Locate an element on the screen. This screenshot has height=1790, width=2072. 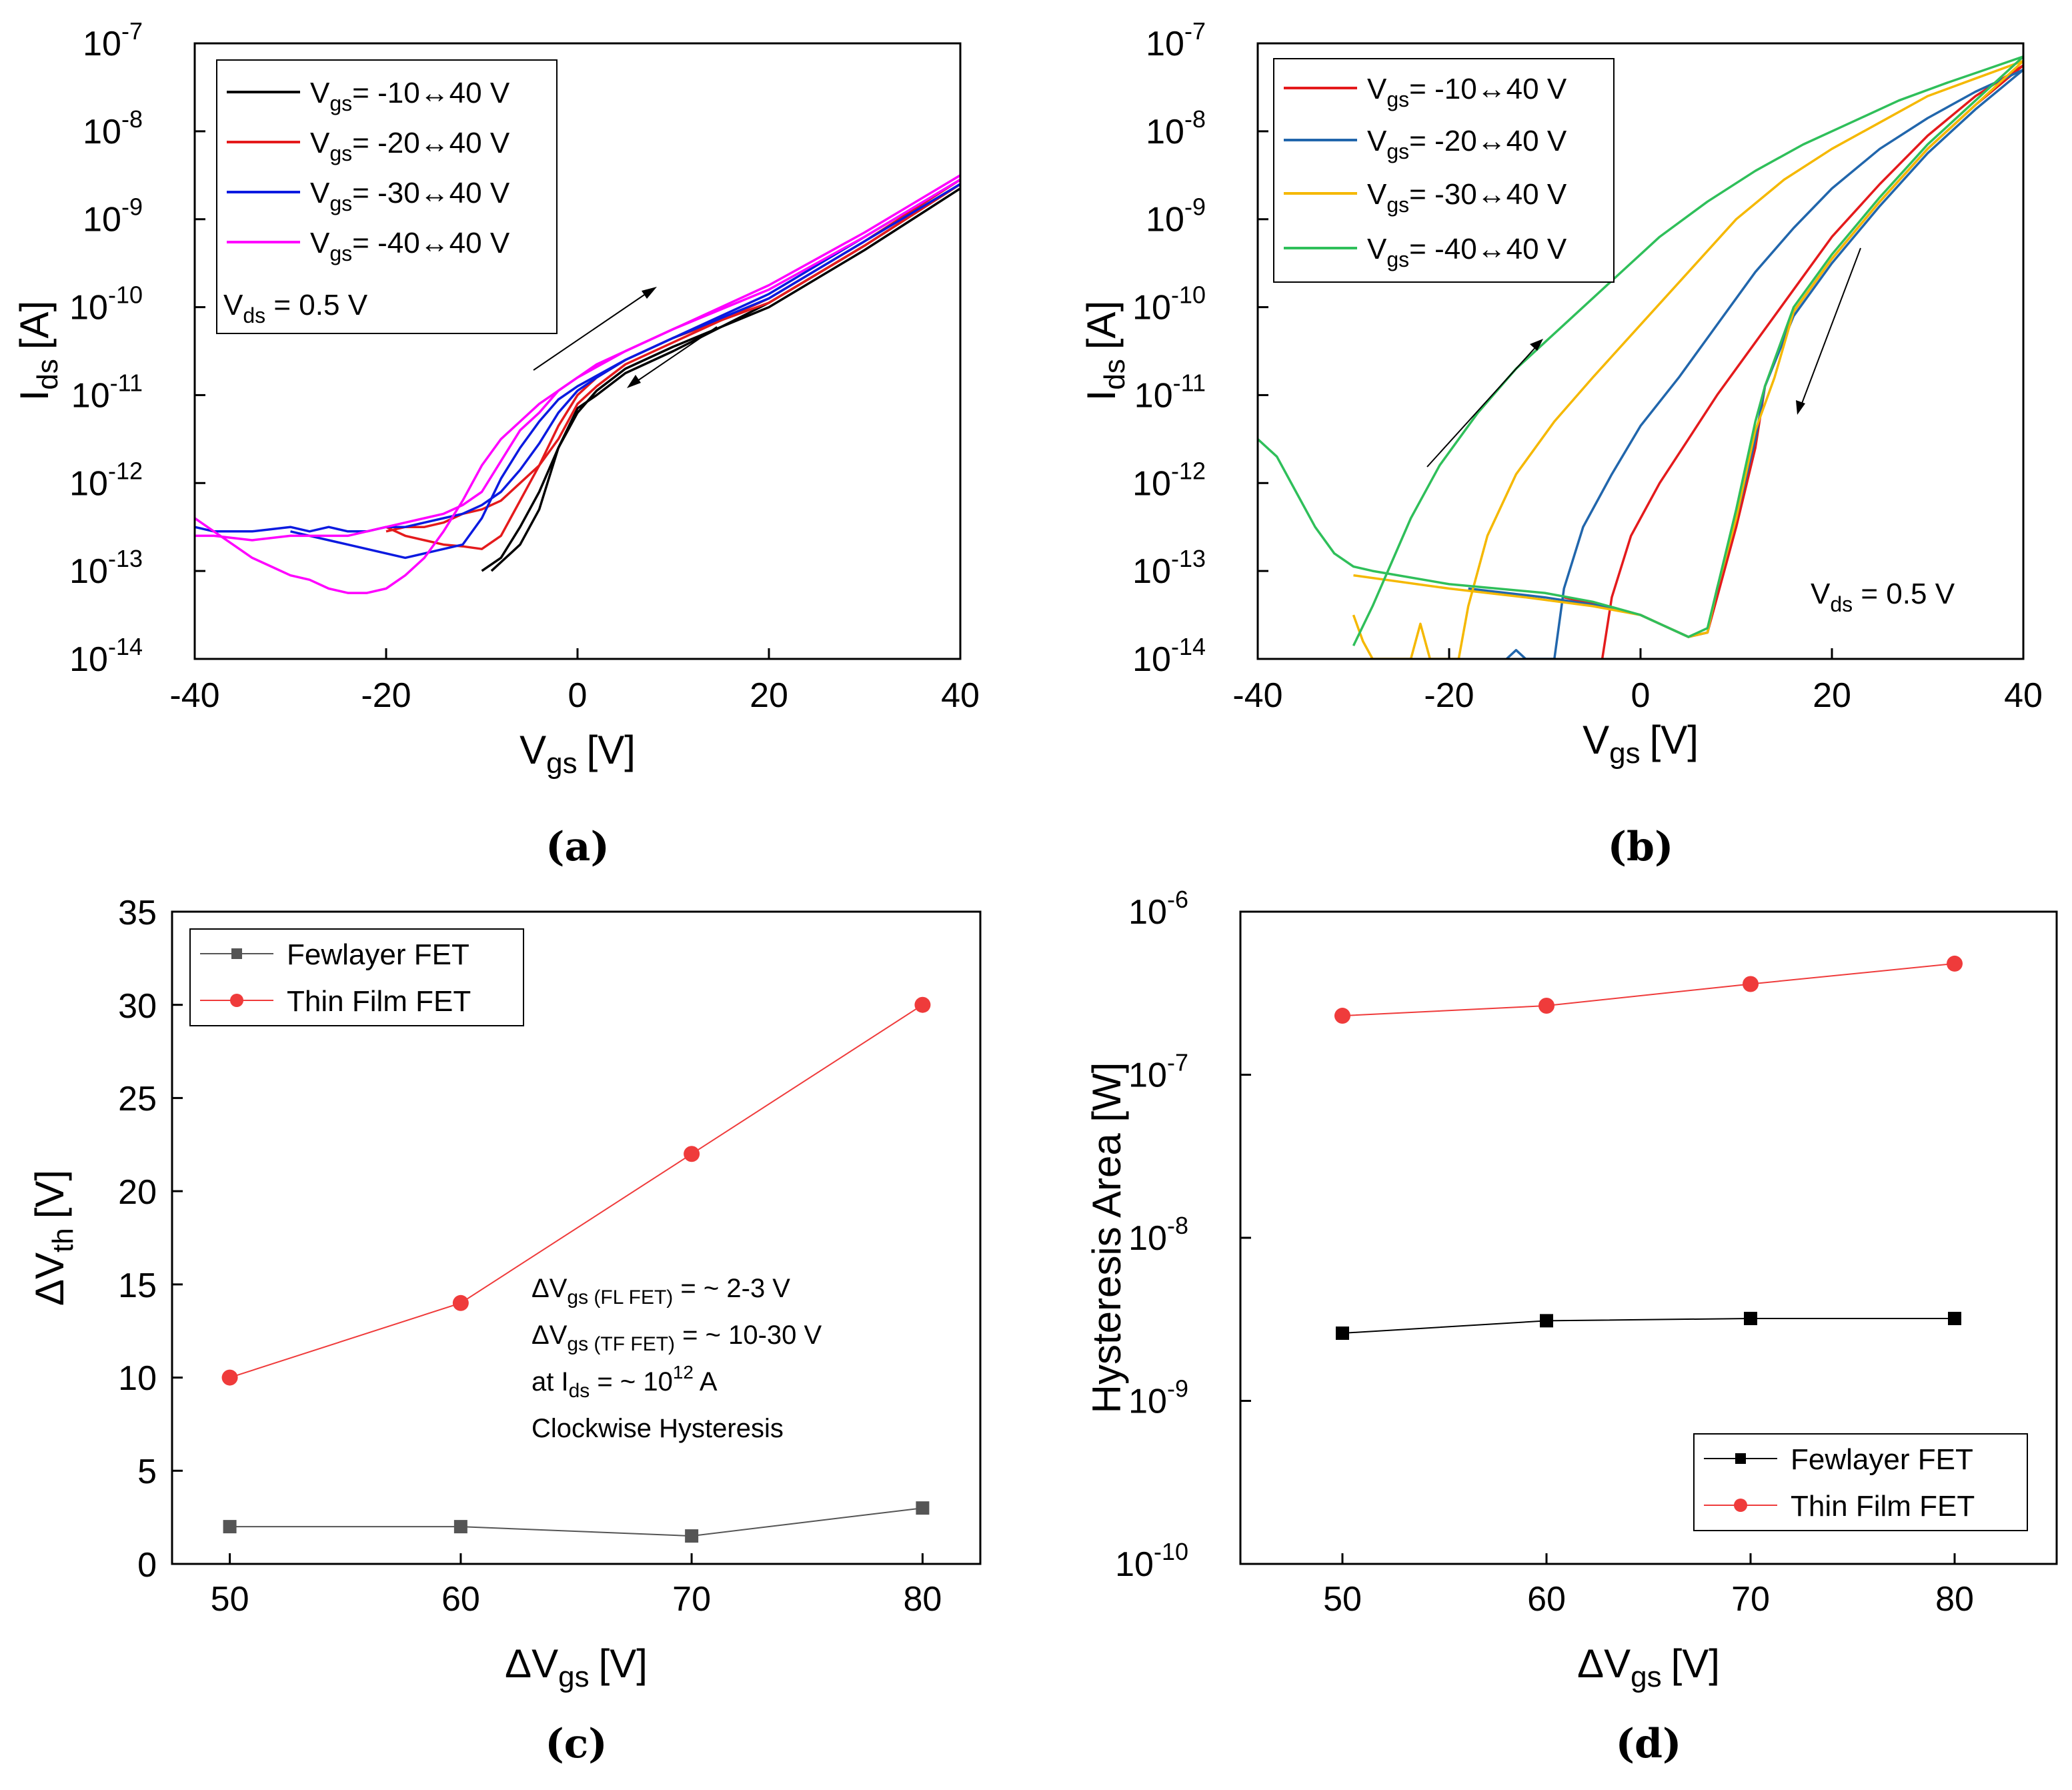
panel-b-vds-annotation: Vds = 0.5 V is located at coordinates (1883, 597).